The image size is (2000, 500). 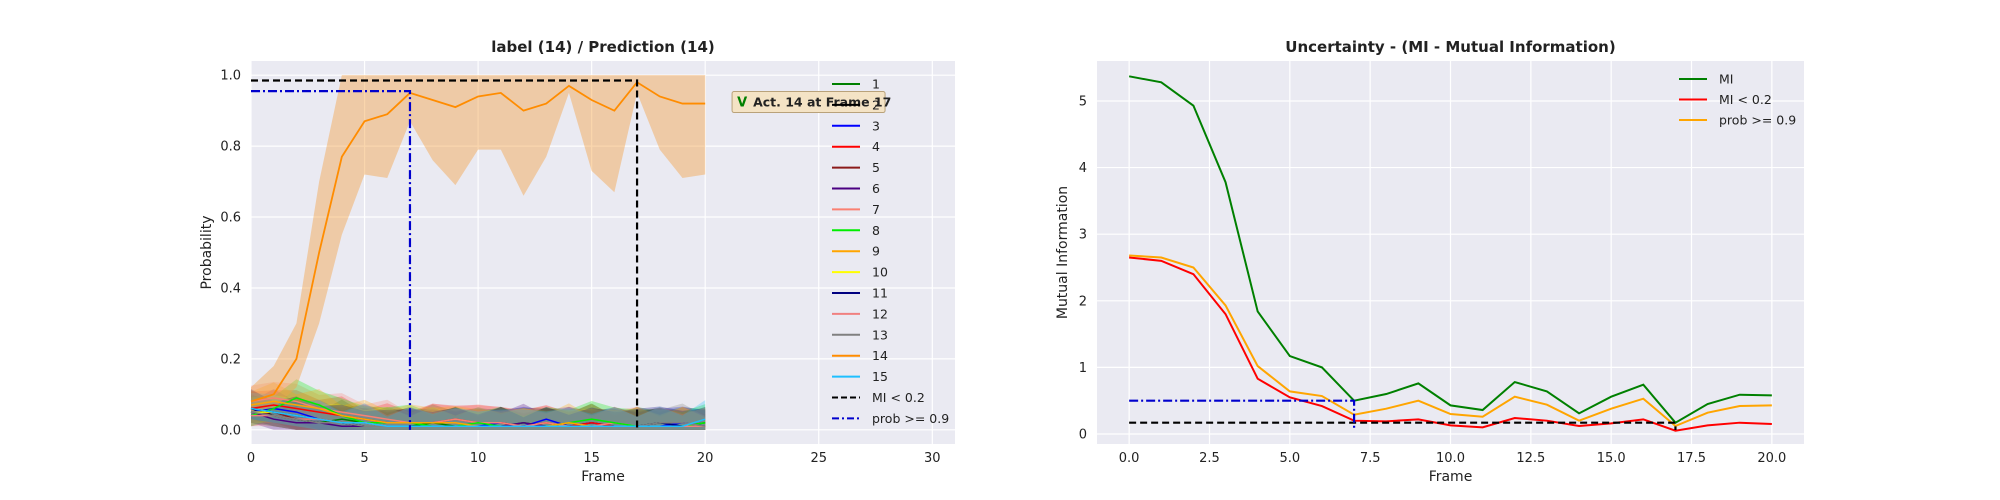 I want to click on x-tick-label: 5.0, so click(x=1289, y=458).